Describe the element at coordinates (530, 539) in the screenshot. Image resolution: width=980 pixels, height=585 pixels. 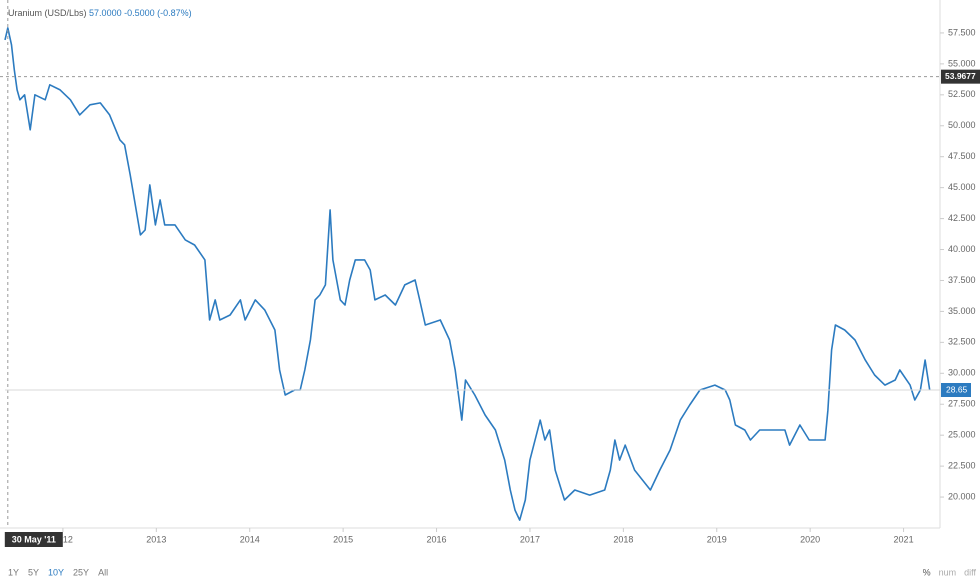
I see `x-tick-label: 2017` at that location.